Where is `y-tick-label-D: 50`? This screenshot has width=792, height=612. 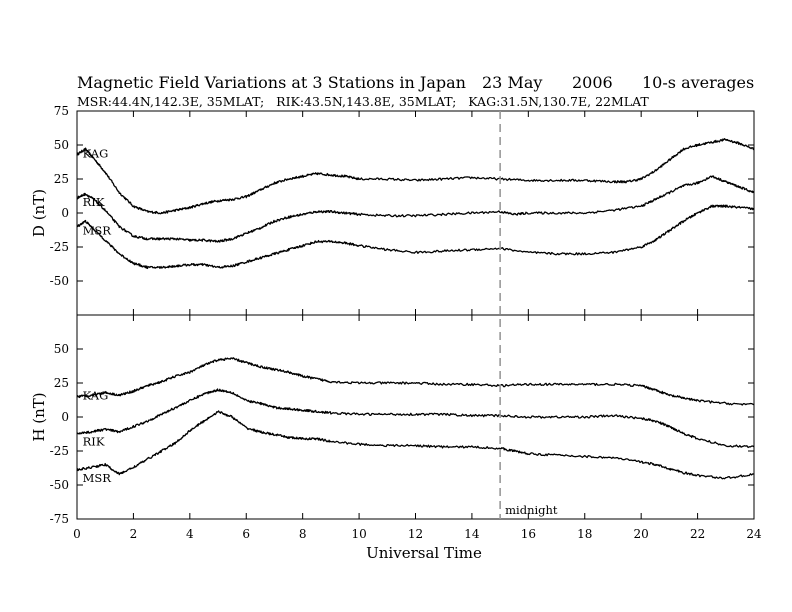
y-tick-label-D: 50 is located at coordinates (61, 145).